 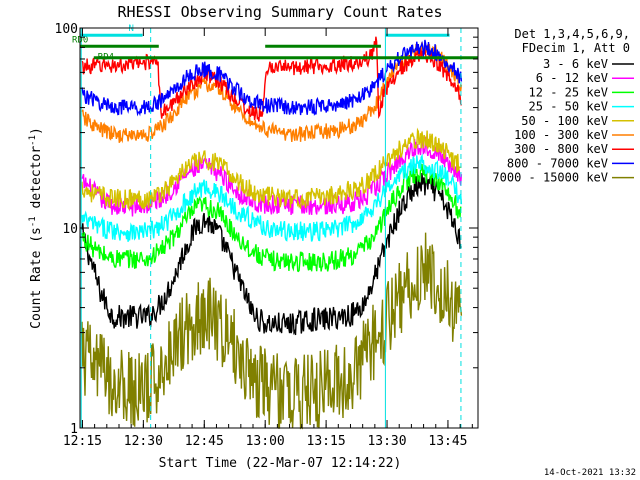 What do you see at coordinates (550, 178) in the screenshot?
I see `legend-label-9: 7000 - 15000 keV` at bounding box center [550, 178].